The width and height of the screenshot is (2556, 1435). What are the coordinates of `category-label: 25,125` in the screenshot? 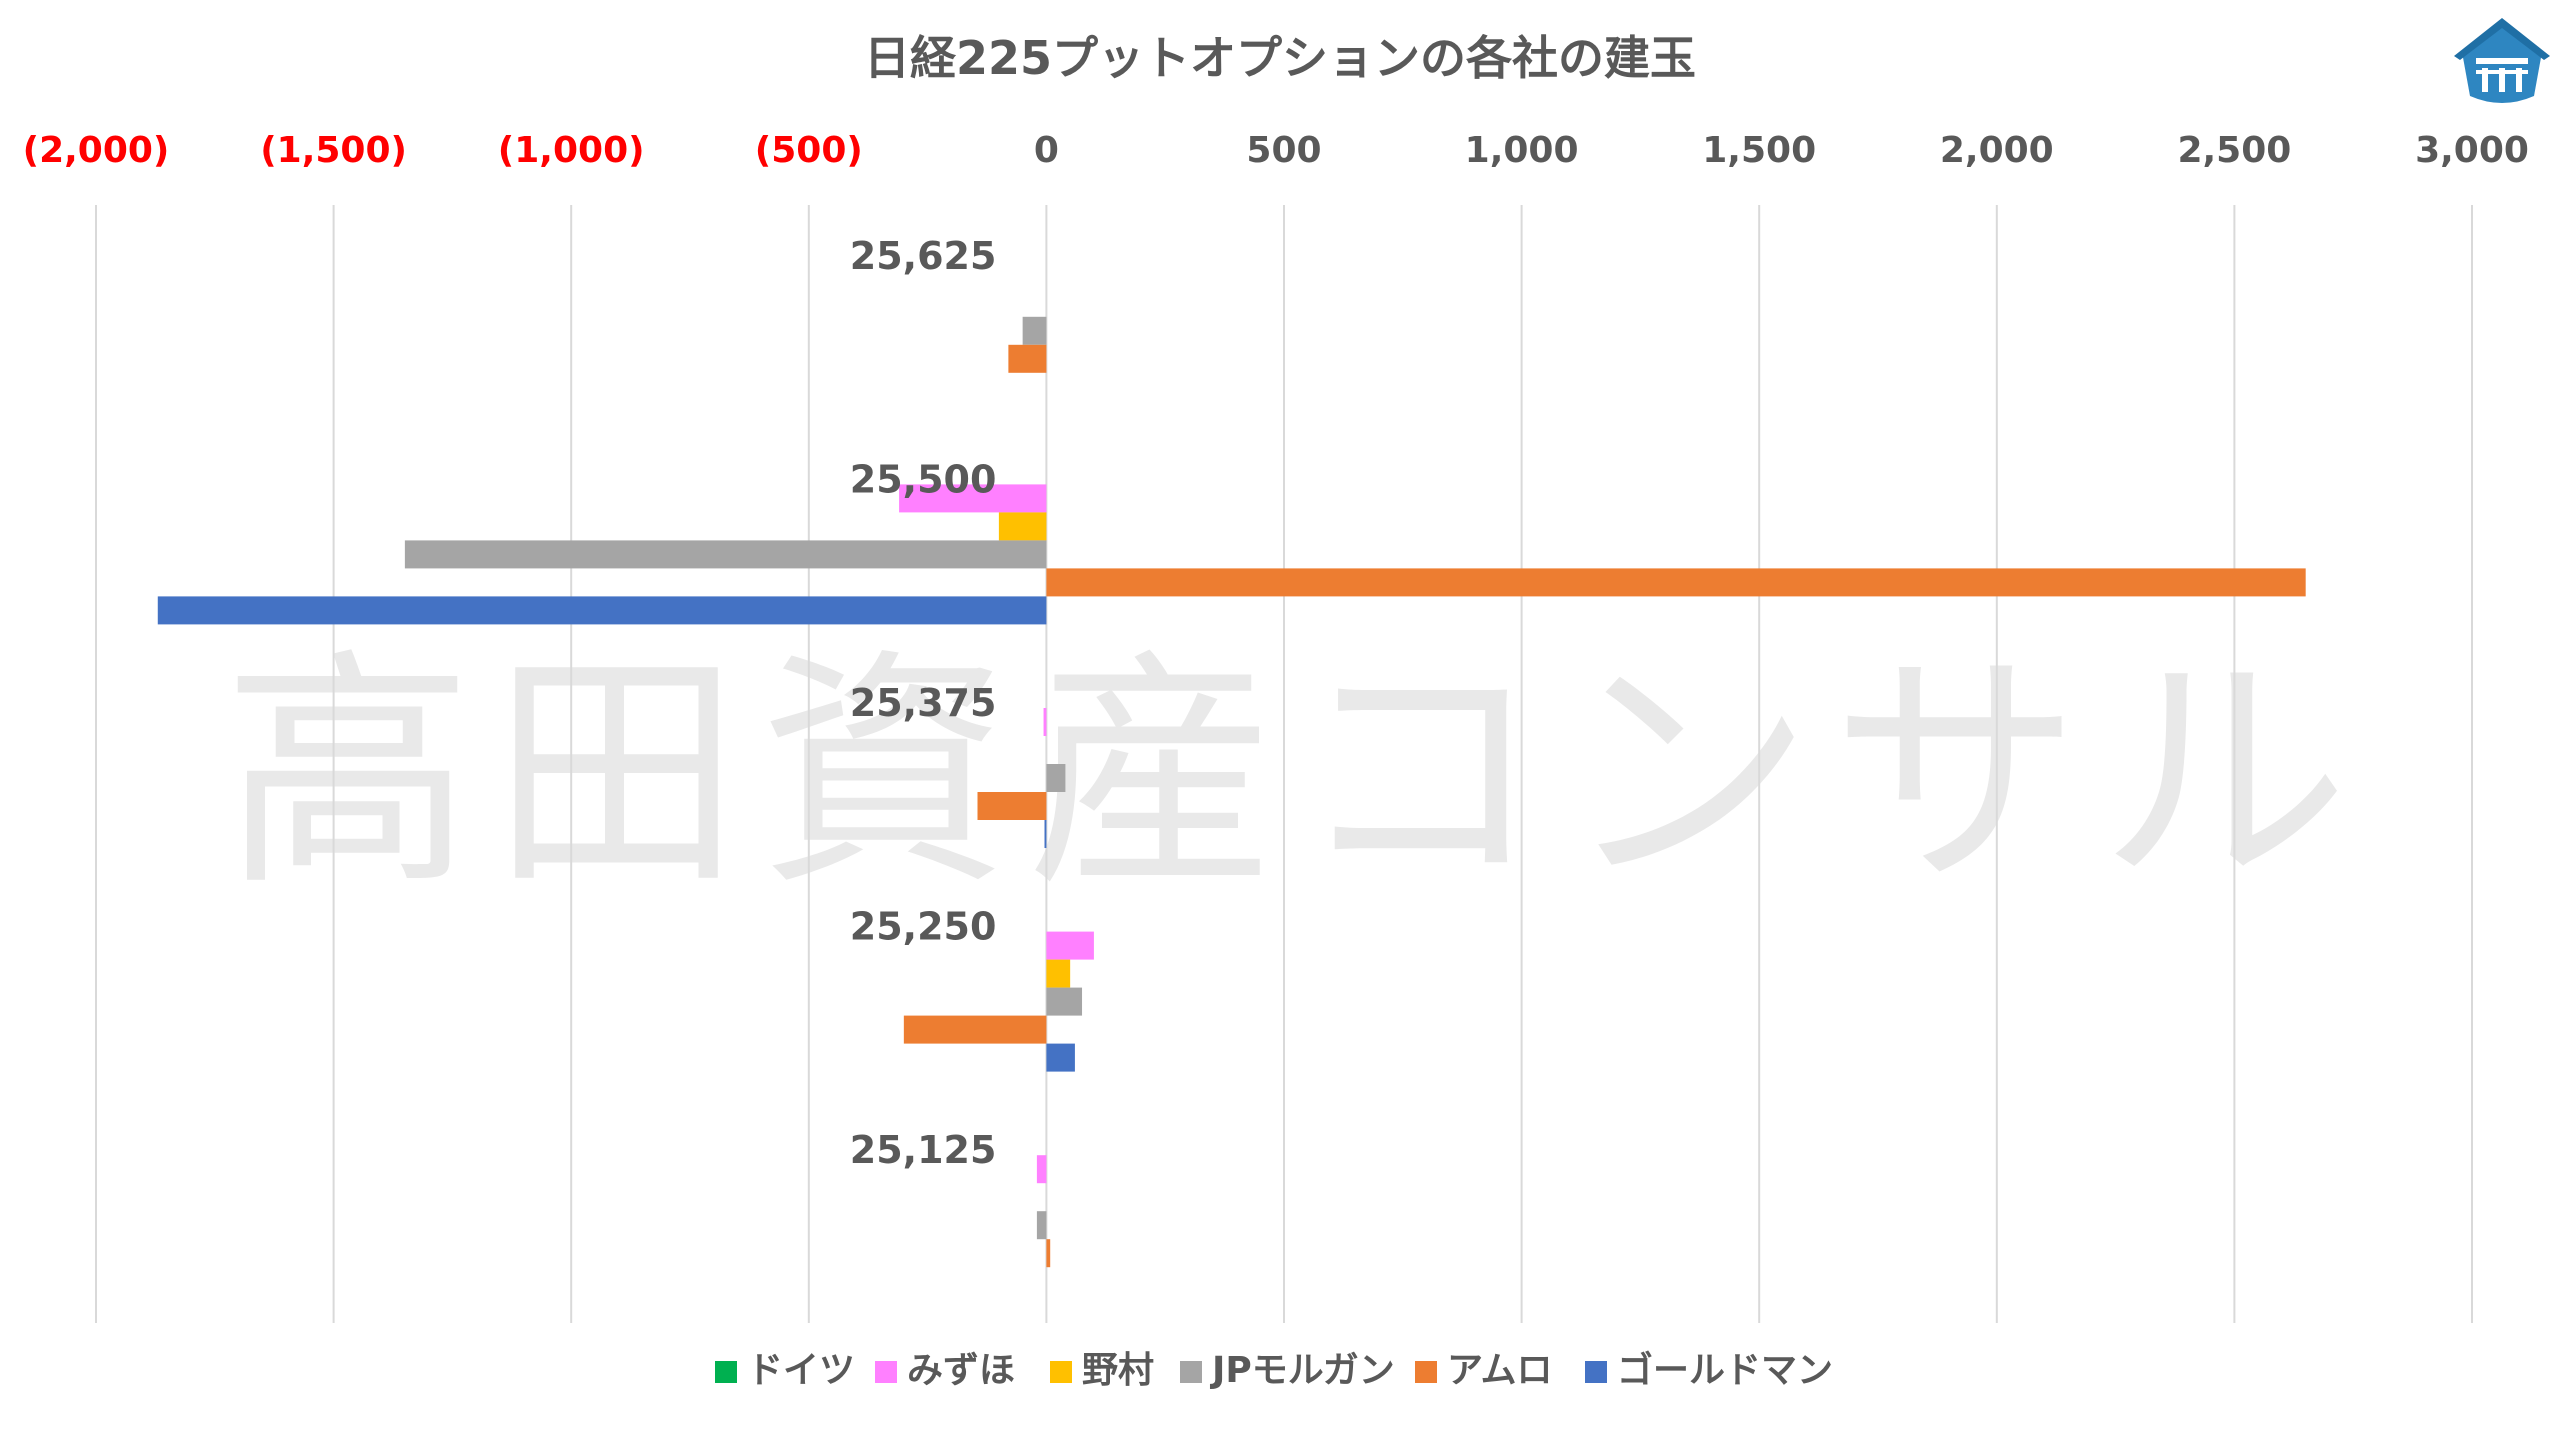 It's located at (923, 1150).